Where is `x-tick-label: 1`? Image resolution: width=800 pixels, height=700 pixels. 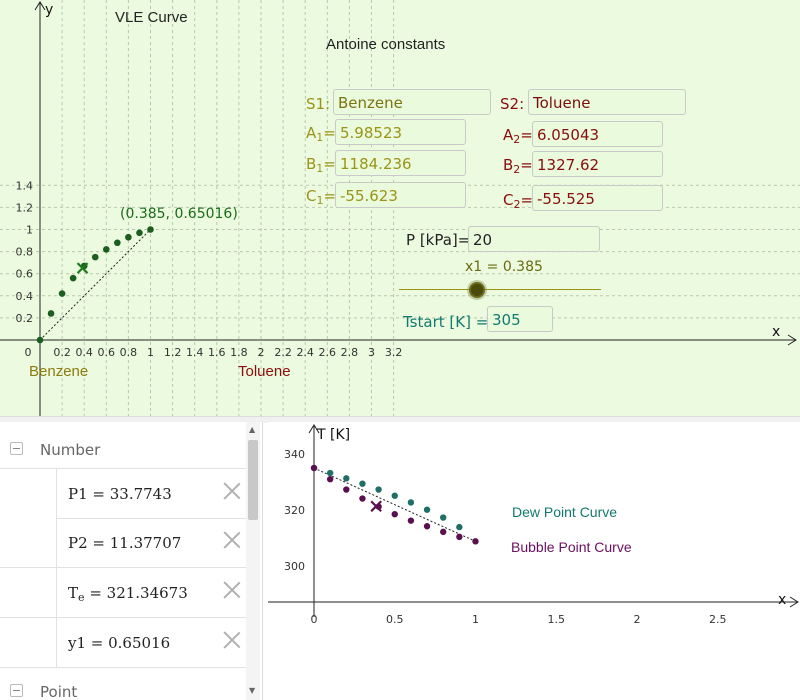
x-tick-label: 1 is located at coordinates (150, 352).